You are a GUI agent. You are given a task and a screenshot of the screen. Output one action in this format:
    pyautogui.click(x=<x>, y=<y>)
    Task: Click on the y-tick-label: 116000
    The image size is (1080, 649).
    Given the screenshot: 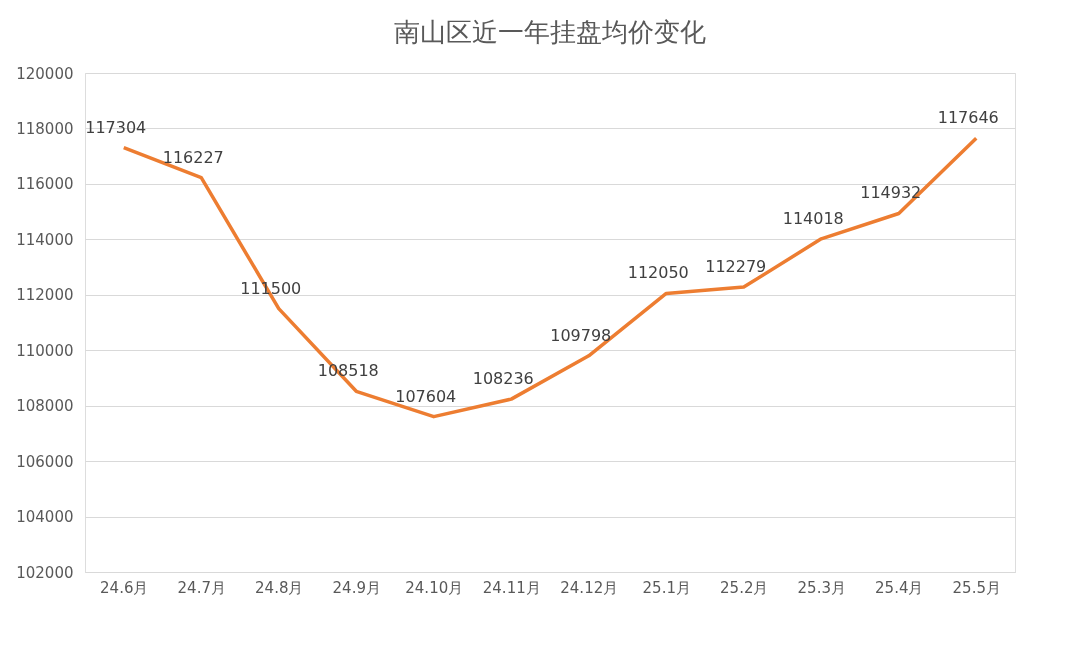 What is the action you would take?
    pyautogui.click(x=45, y=184)
    